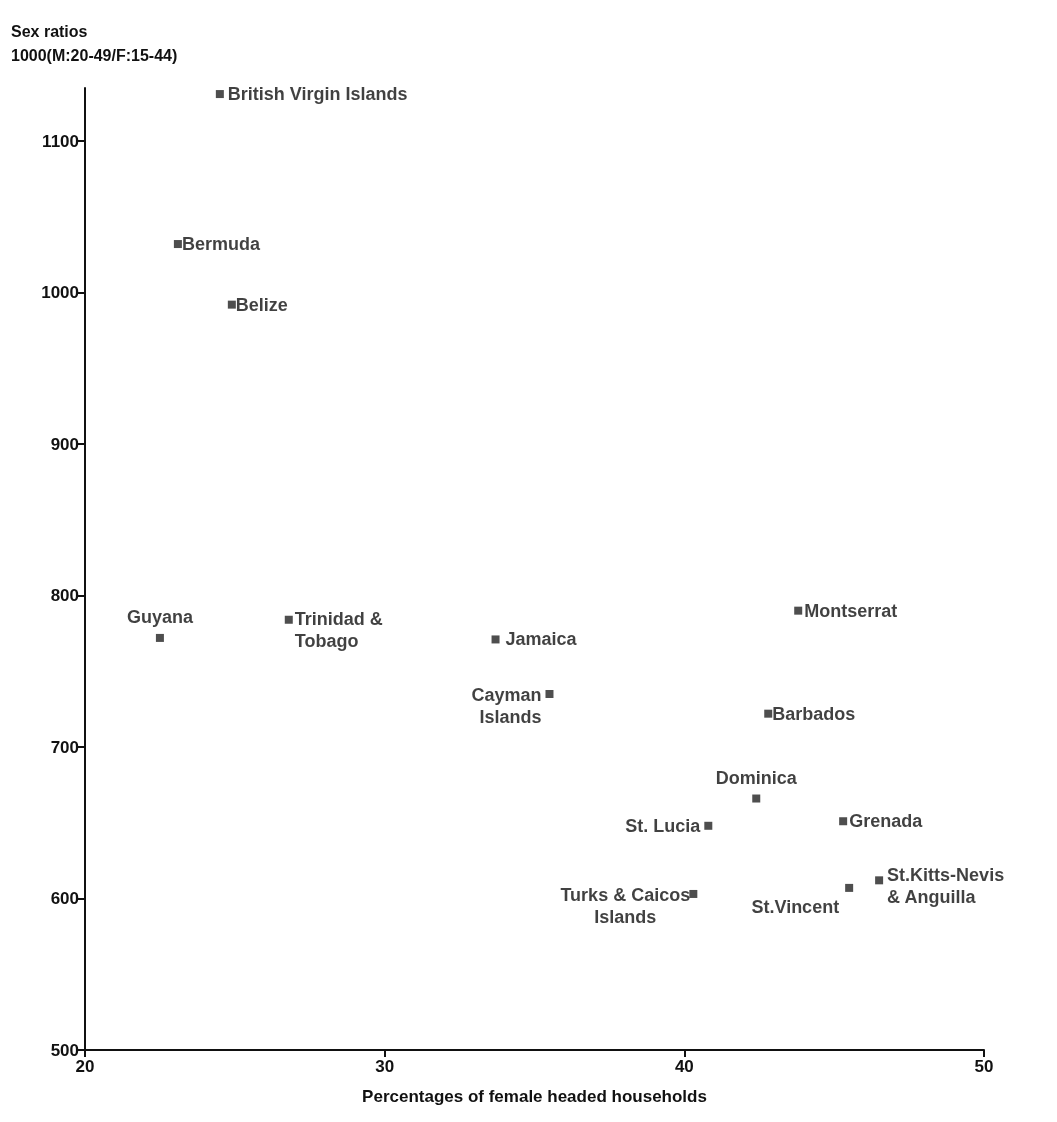 This screenshot has height=1122, width=1057. What do you see at coordinates (64, 444) in the screenshot?
I see `y-tick-label: 900` at bounding box center [64, 444].